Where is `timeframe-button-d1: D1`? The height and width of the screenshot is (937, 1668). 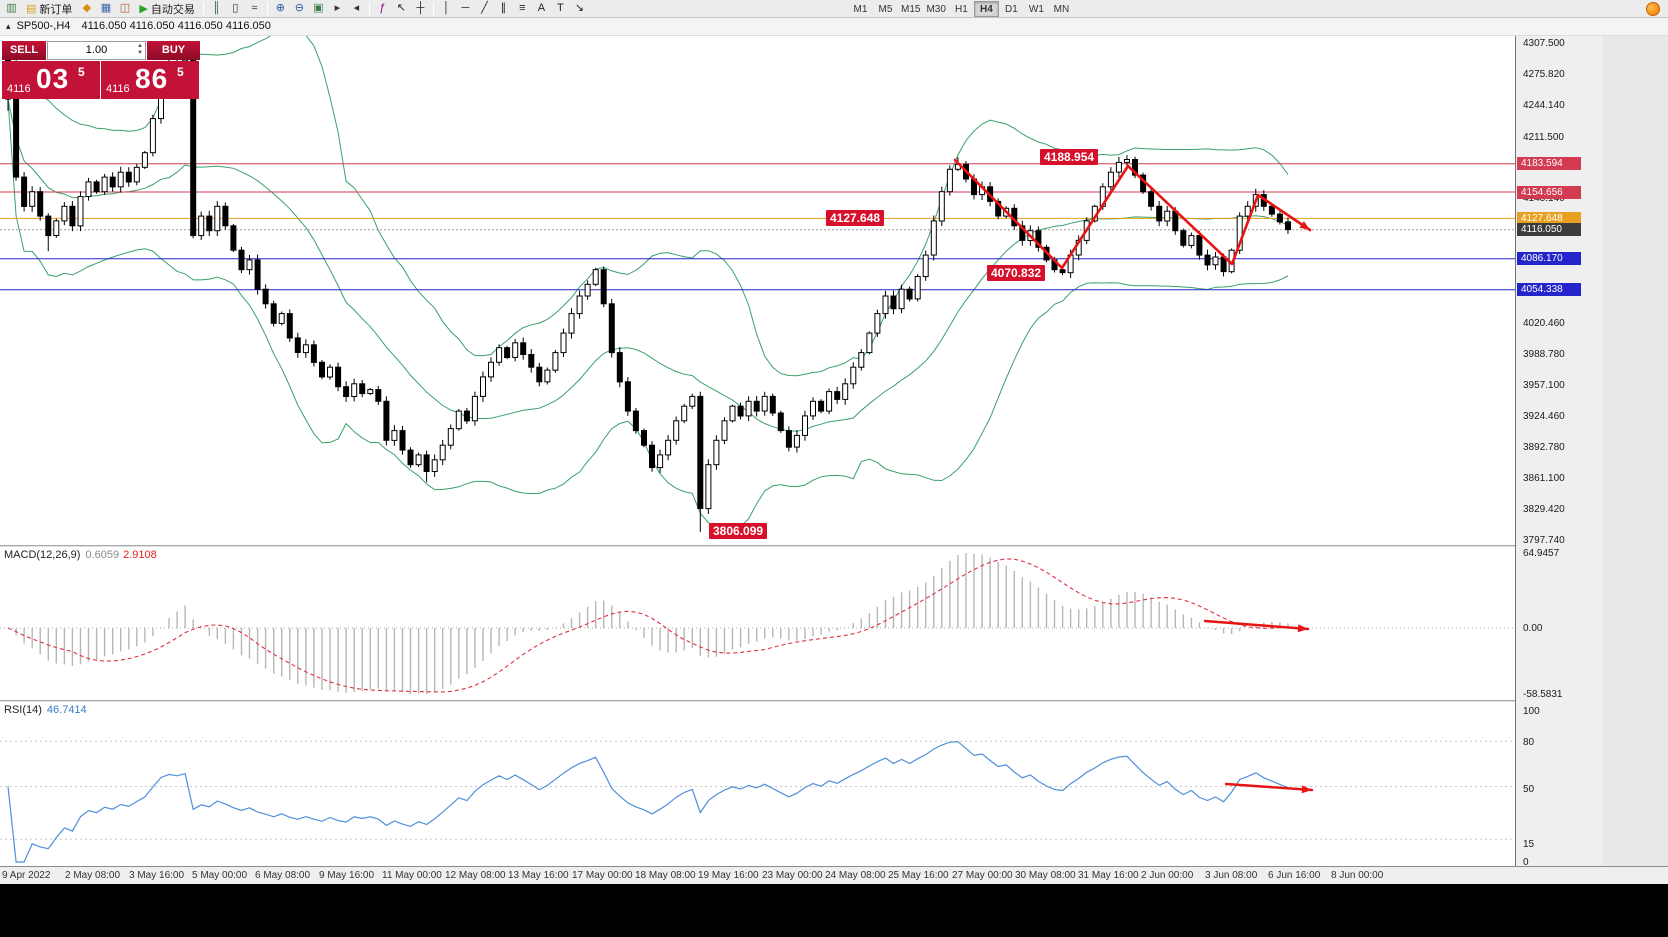 timeframe-button-d1: D1 is located at coordinates (1011, 9).